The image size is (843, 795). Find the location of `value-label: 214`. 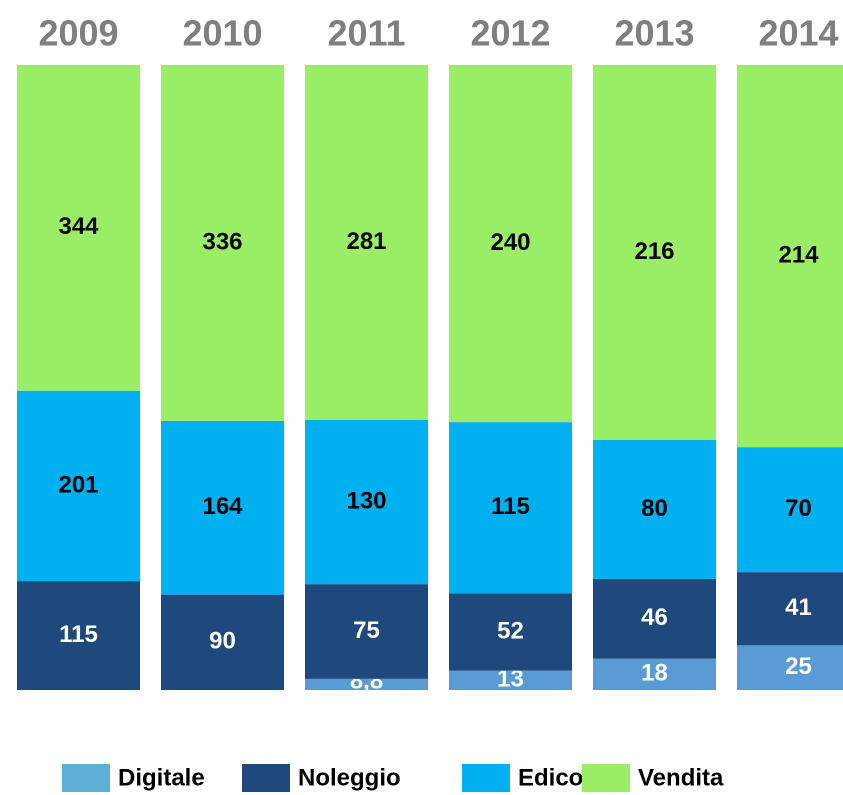

value-label: 214 is located at coordinates (798, 254).